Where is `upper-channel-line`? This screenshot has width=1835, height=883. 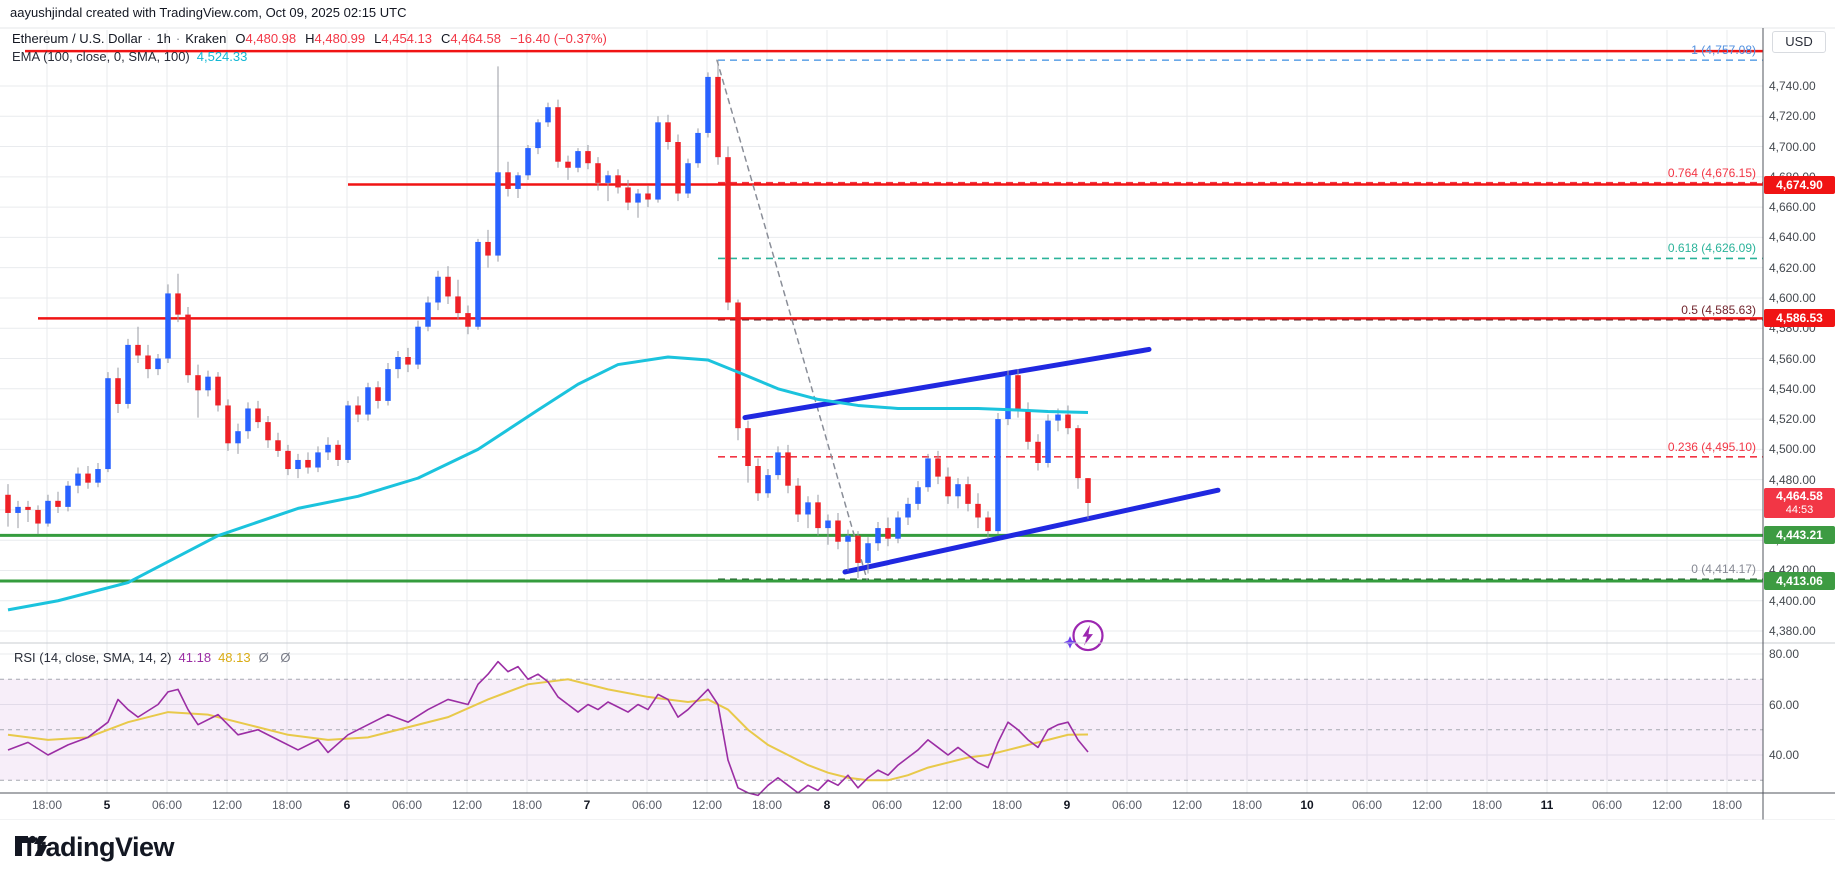 upper-channel-line is located at coordinates (947, 383).